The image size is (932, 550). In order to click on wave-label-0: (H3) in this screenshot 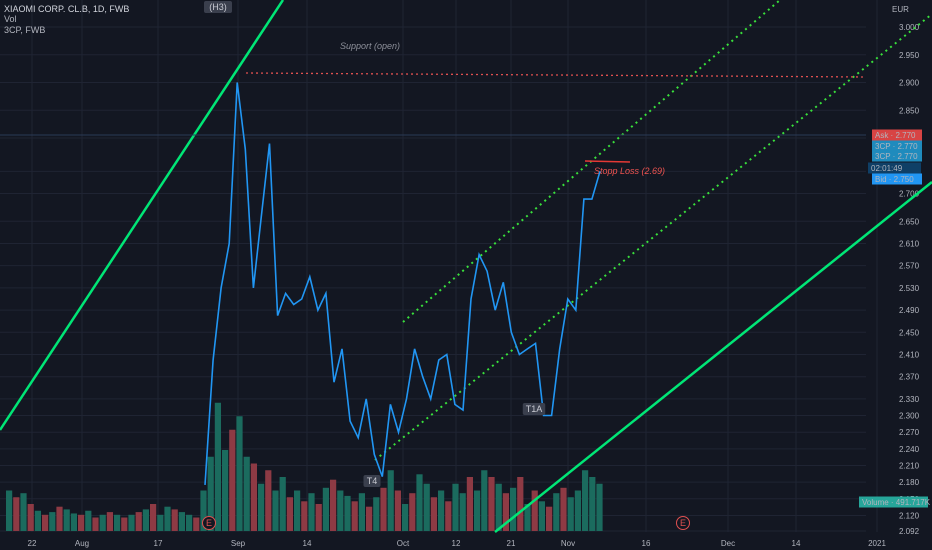, I will do `click(218, 7)`.